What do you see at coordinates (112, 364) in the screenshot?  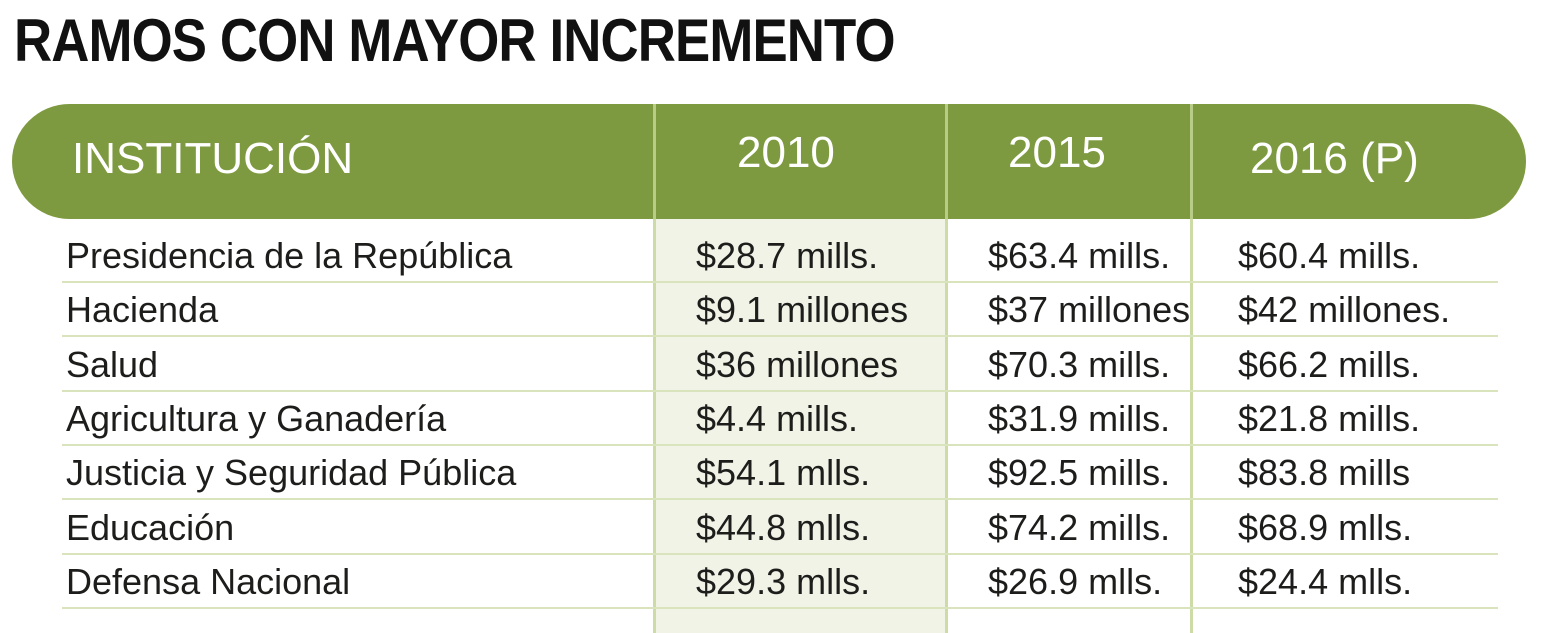 I see `institution-cell: Salud` at bounding box center [112, 364].